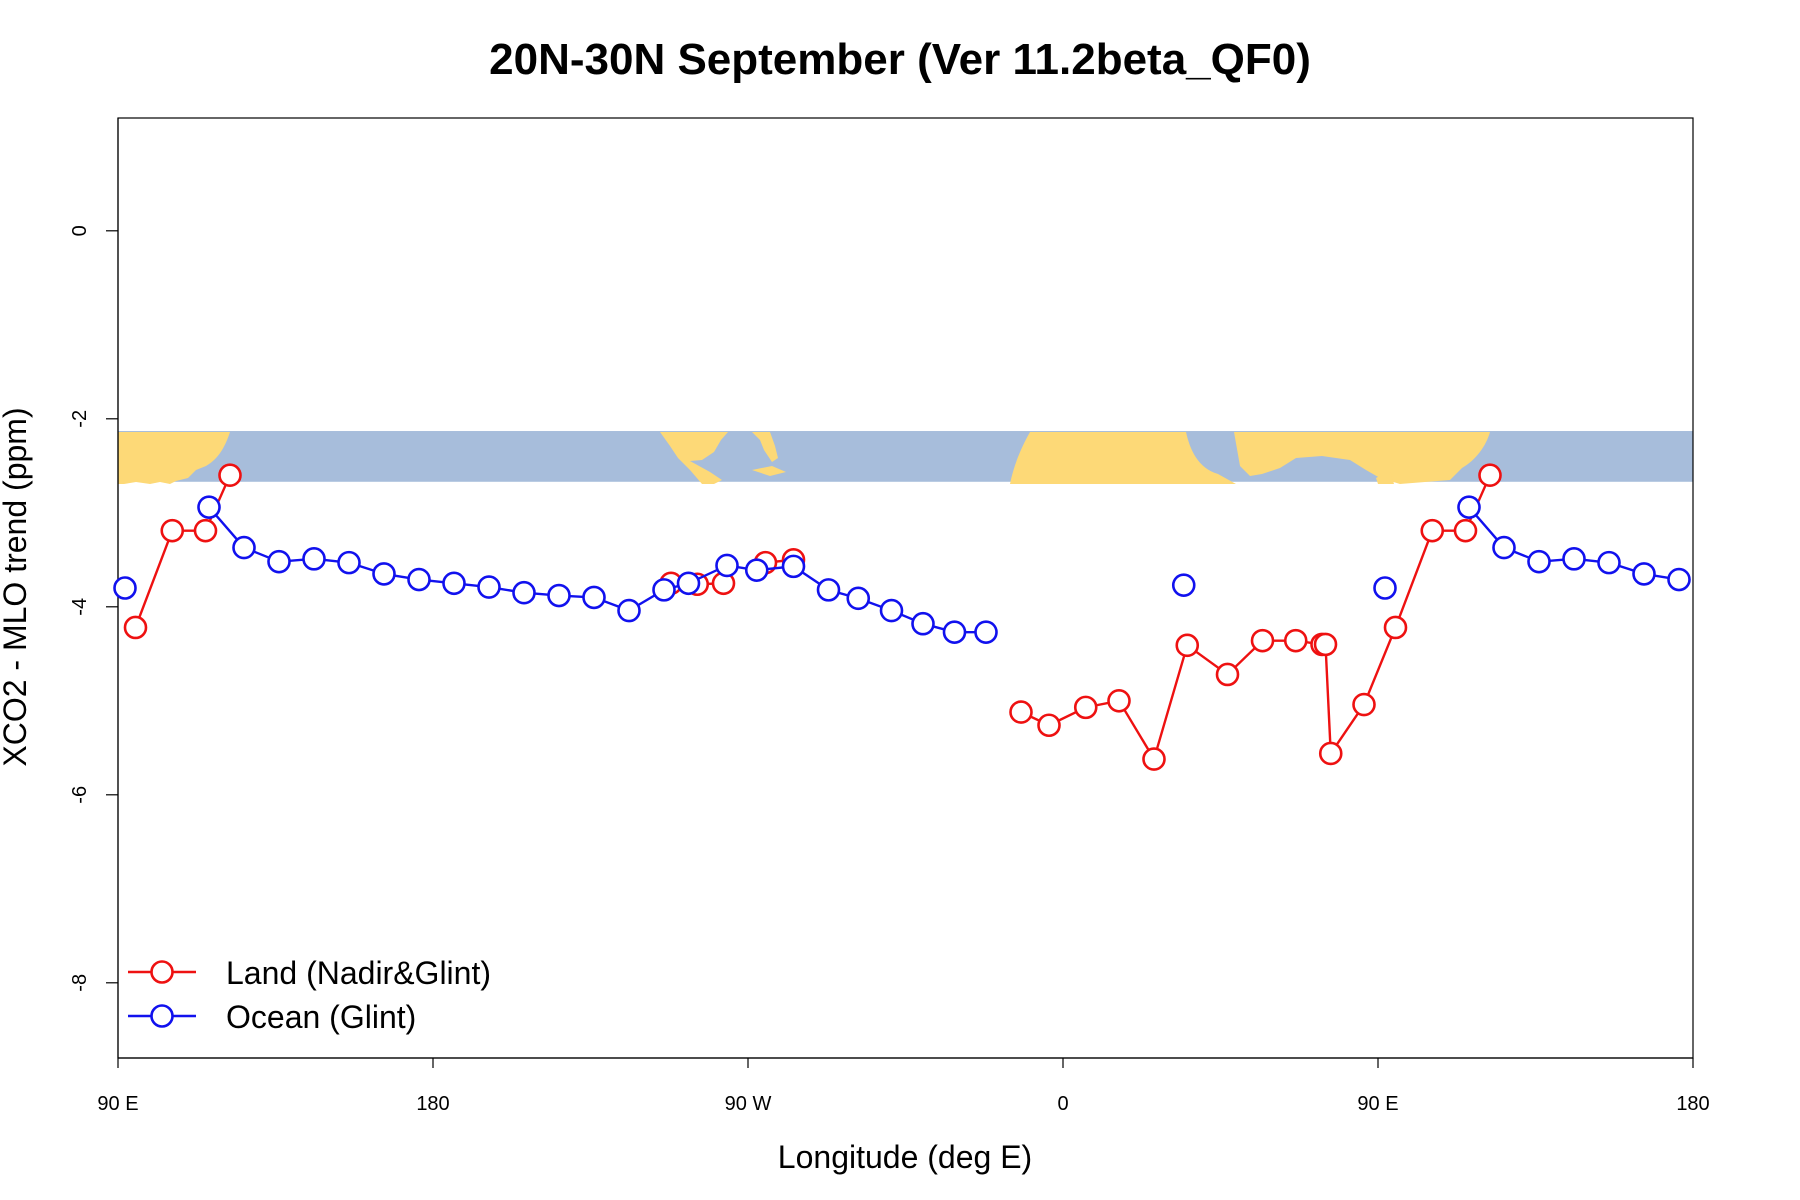 The image size is (1800, 1200). What do you see at coordinates (900, 59) in the screenshot?
I see `chart-title: 20N-30N September (Ver 11.2beta_QF0)` at bounding box center [900, 59].